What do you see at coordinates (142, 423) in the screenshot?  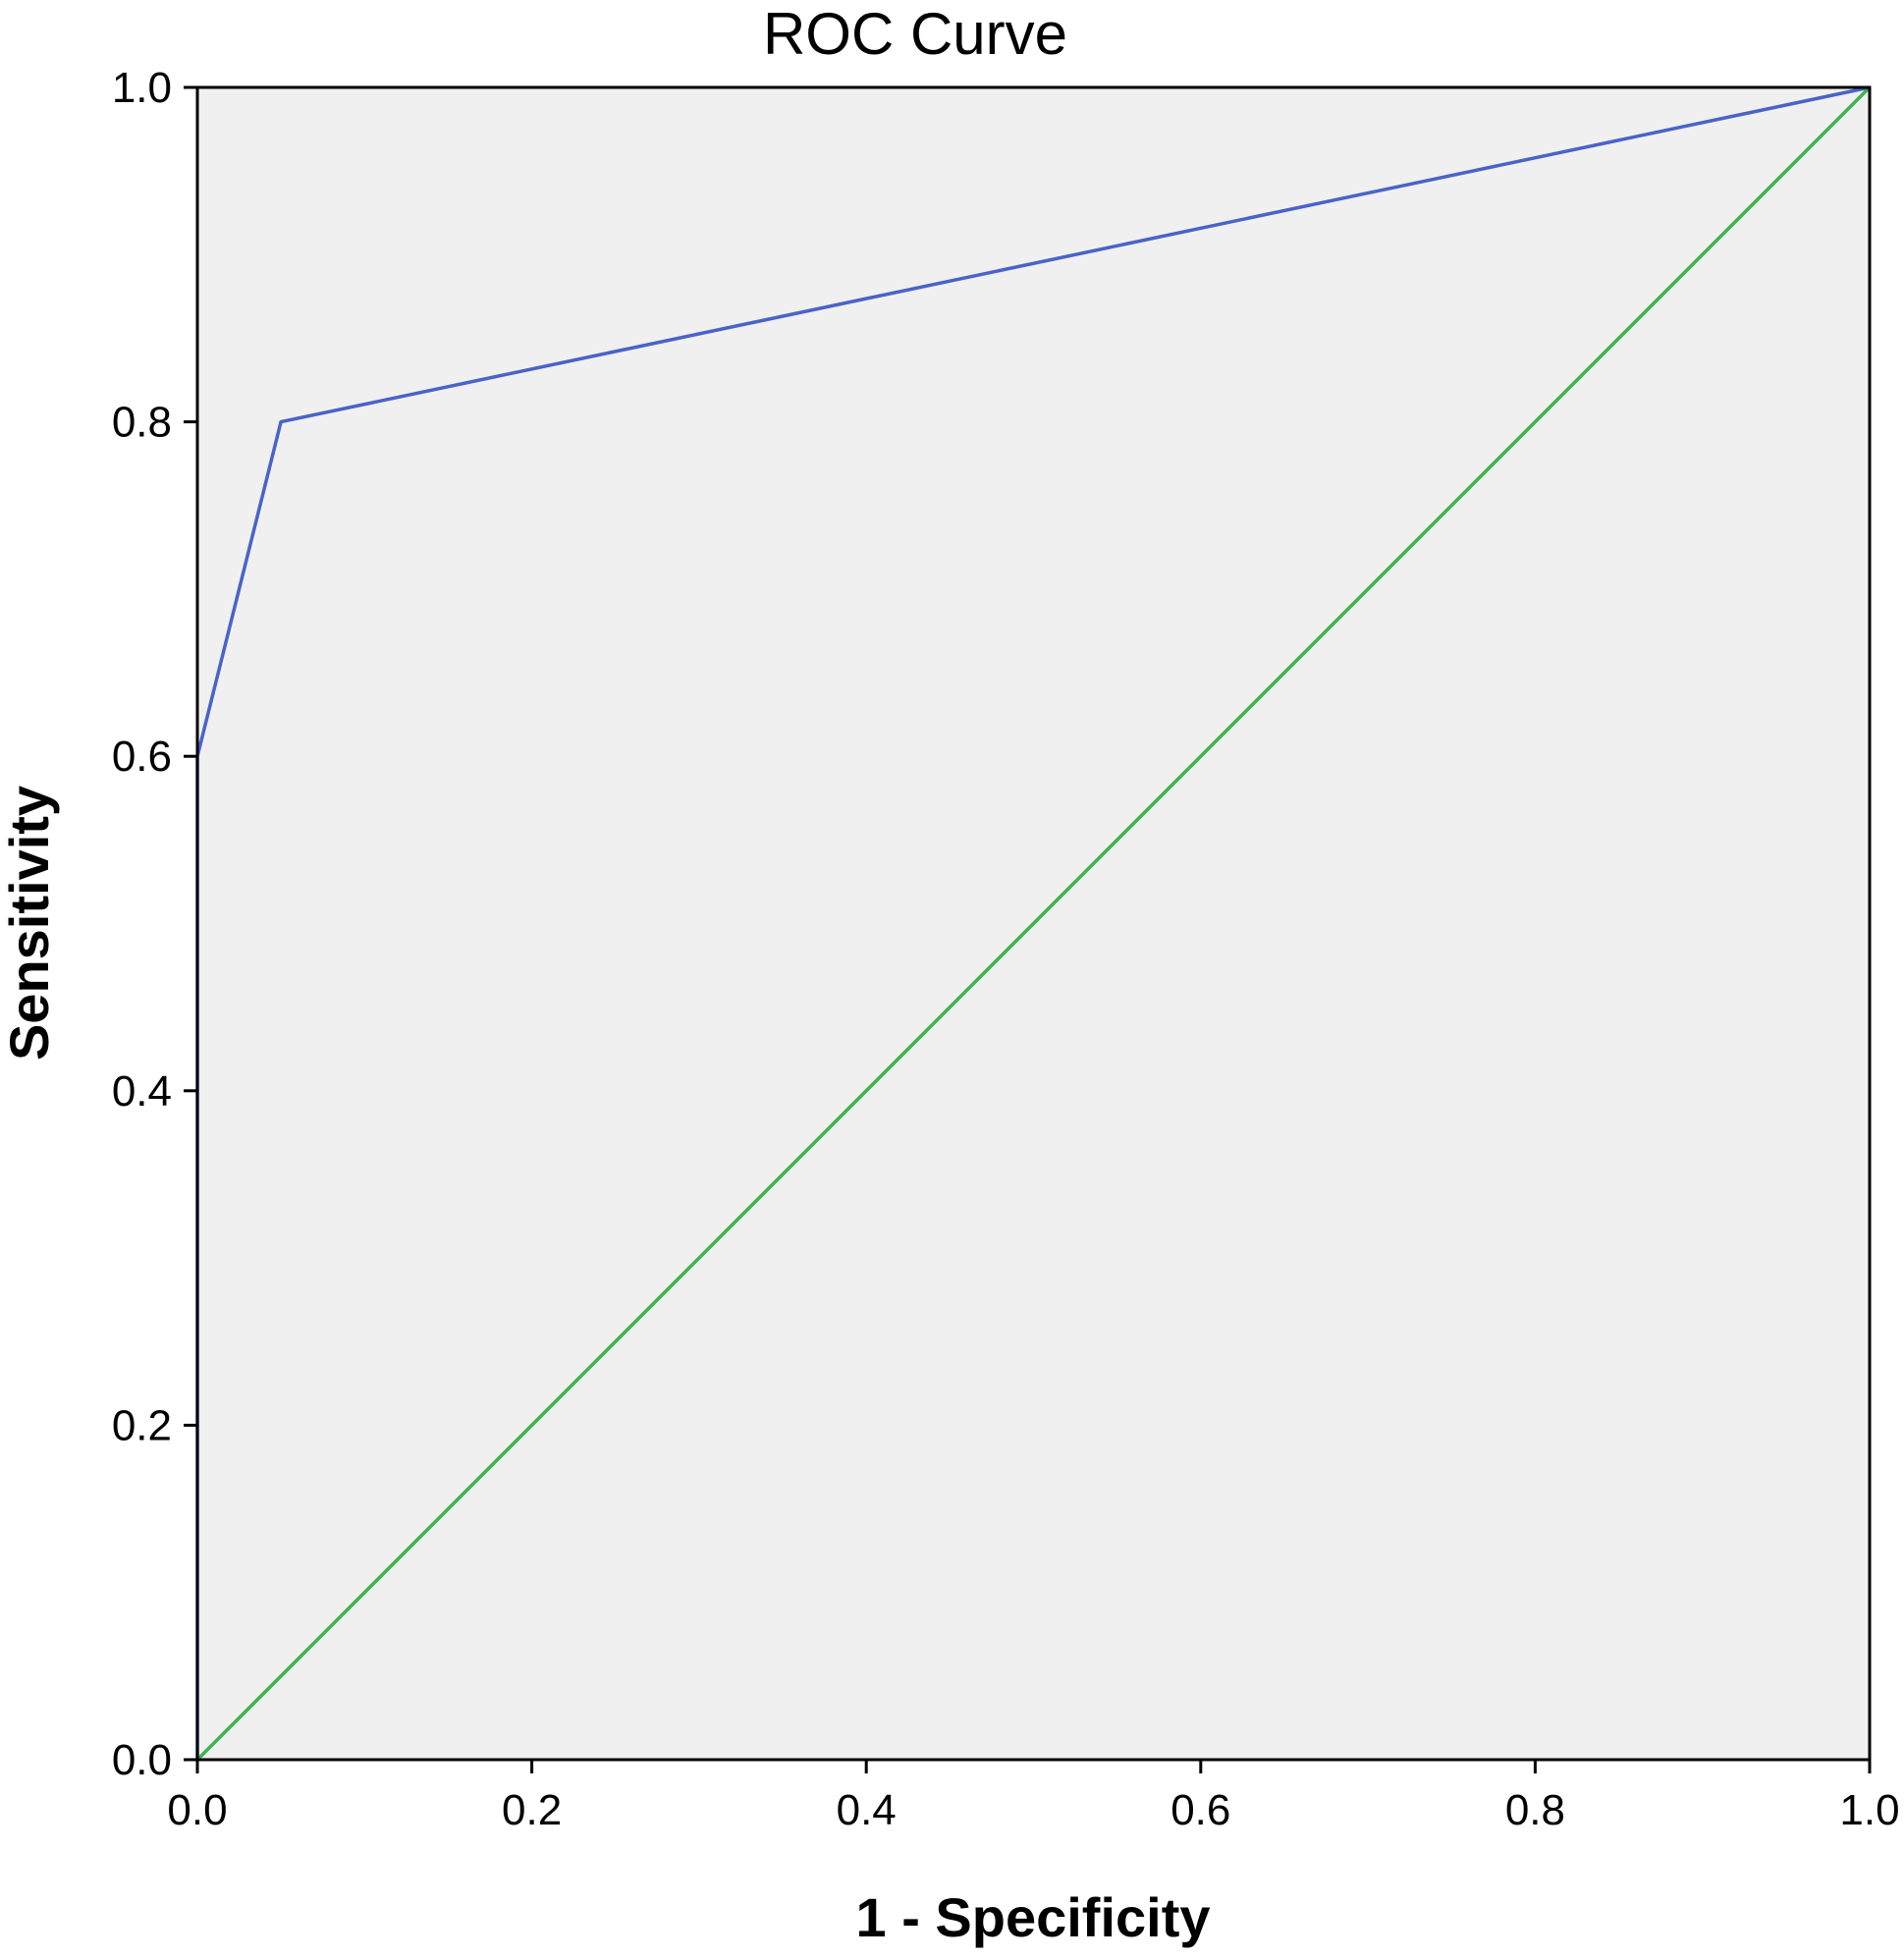 I see `y-tick-label: 0.8` at bounding box center [142, 423].